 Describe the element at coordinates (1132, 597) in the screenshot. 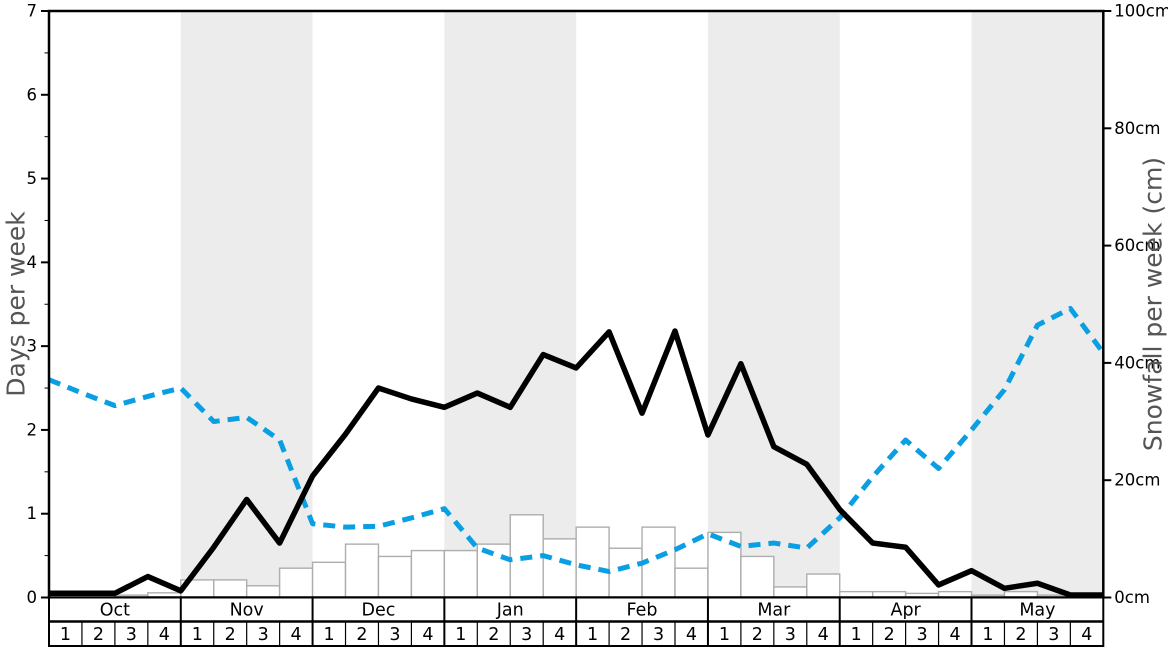

I see `right-tick-label: 0cm` at that location.